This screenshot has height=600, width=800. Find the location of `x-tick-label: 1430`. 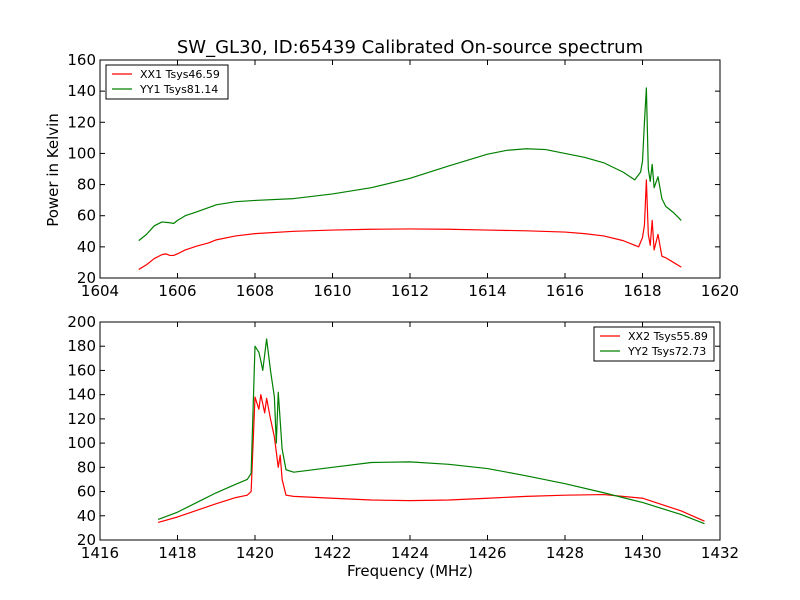

x-tick-label: 1430 is located at coordinates (642, 553).